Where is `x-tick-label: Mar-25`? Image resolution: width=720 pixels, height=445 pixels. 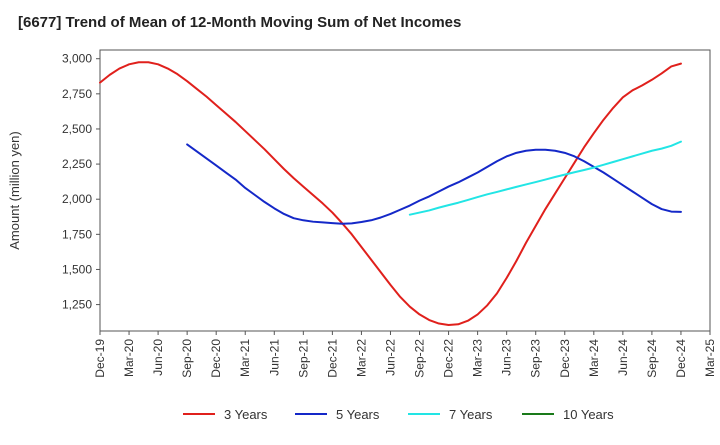 x-tick-label: Mar-25 is located at coordinates (710, 358).